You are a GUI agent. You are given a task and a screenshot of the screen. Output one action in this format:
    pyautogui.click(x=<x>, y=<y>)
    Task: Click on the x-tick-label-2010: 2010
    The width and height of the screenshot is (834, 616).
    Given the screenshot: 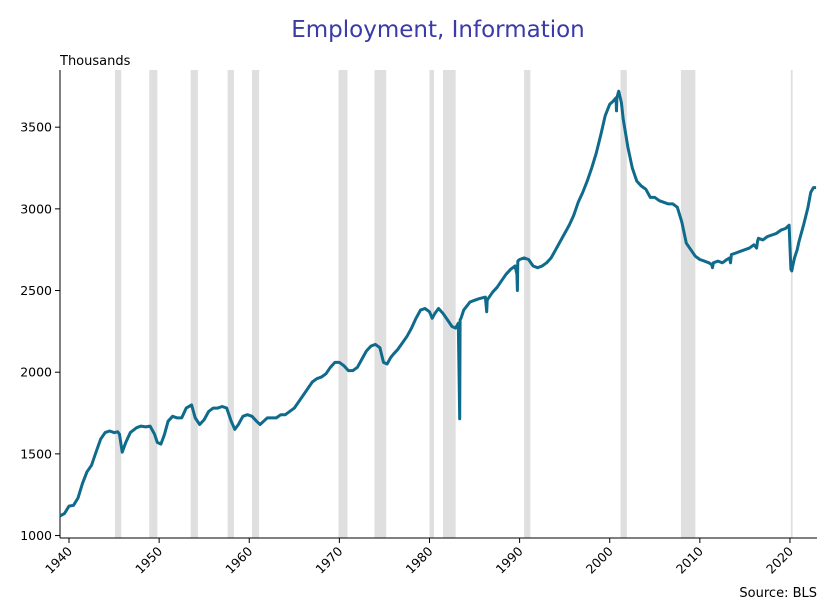 What is the action you would take?
    pyautogui.click(x=689, y=559)
    